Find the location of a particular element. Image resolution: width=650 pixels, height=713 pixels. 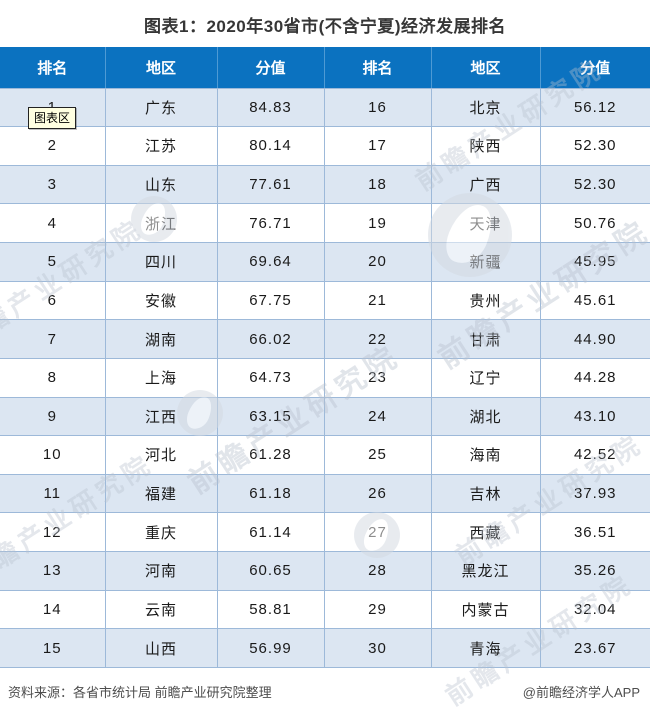

rank-cell: 12 is located at coordinates (53, 532).